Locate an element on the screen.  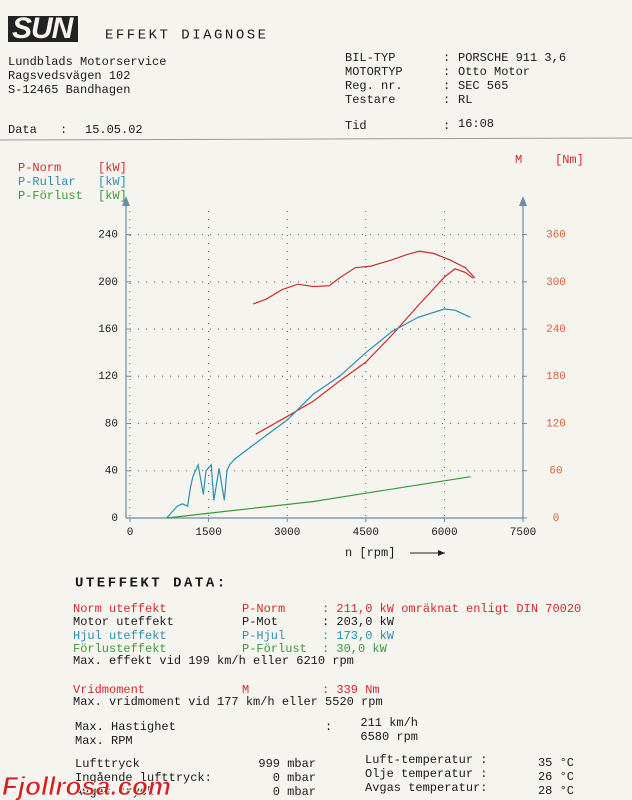
result-name: M is located at coordinates (245, 690).